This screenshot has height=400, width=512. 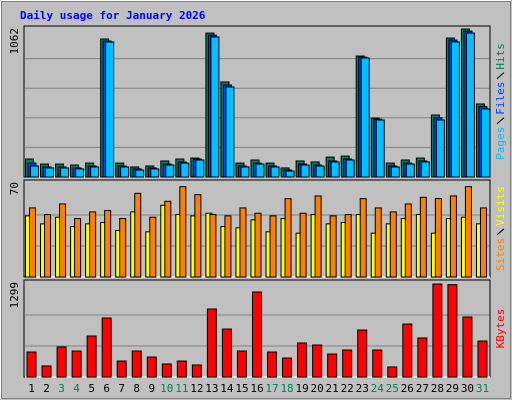 I want to click on y-max-label: 1062, so click(x=14, y=41).